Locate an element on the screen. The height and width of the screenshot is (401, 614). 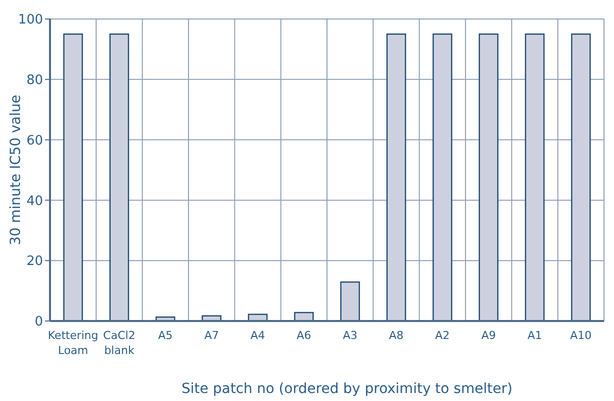
x-tick-label: A5 is located at coordinates (165, 335).